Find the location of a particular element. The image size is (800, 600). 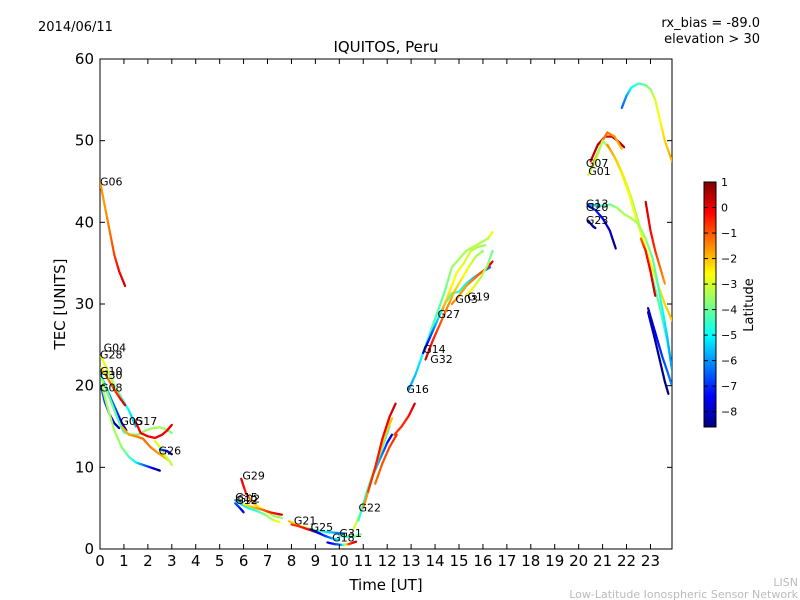

prn-label-g17: G17 is located at coordinates (146, 421).